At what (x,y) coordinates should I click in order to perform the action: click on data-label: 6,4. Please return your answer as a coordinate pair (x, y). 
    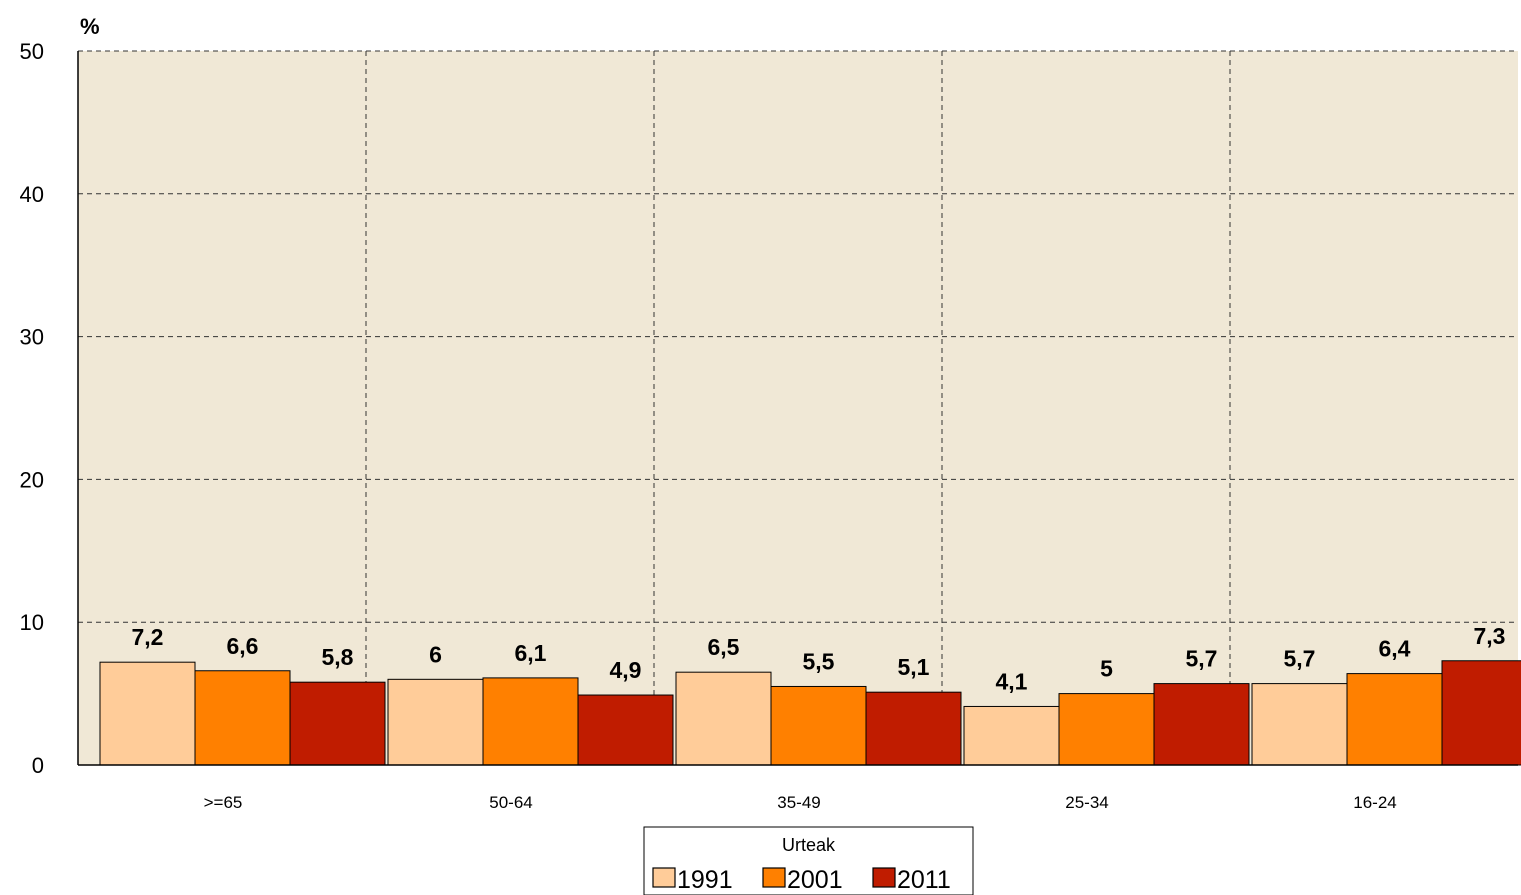
    Looking at the image, I should click on (1395, 649).